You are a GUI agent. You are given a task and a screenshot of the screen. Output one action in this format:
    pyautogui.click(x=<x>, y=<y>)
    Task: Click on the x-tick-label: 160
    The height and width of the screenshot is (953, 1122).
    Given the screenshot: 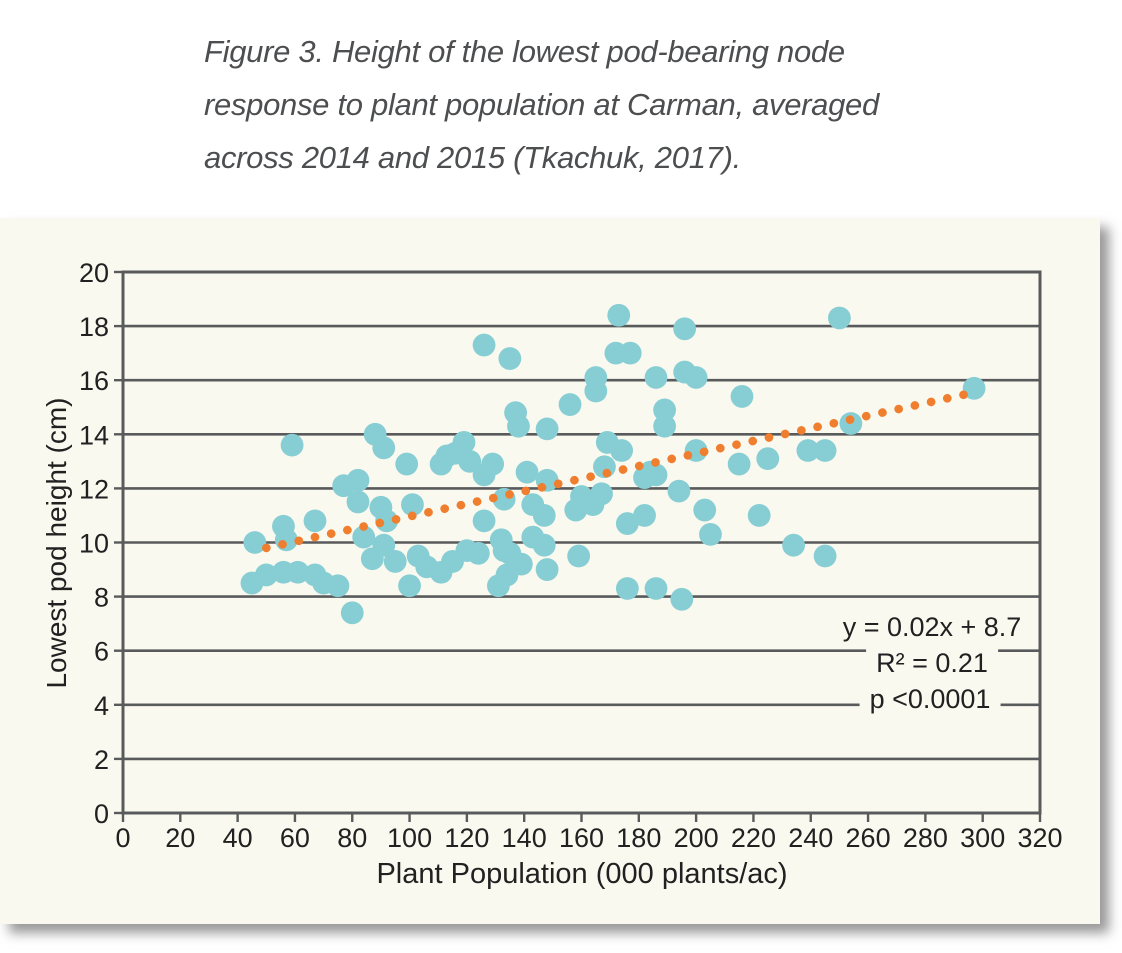 What is the action you would take?
    pyautogui.click(x=581, y=838)
    